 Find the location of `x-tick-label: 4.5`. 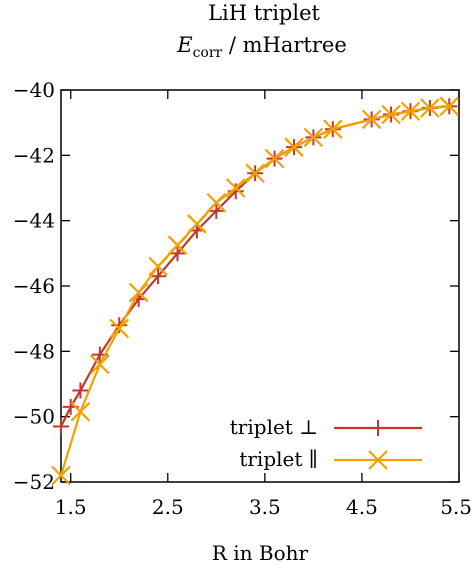

x-tick-label: 4.5 is located at coordinates (362, 507).